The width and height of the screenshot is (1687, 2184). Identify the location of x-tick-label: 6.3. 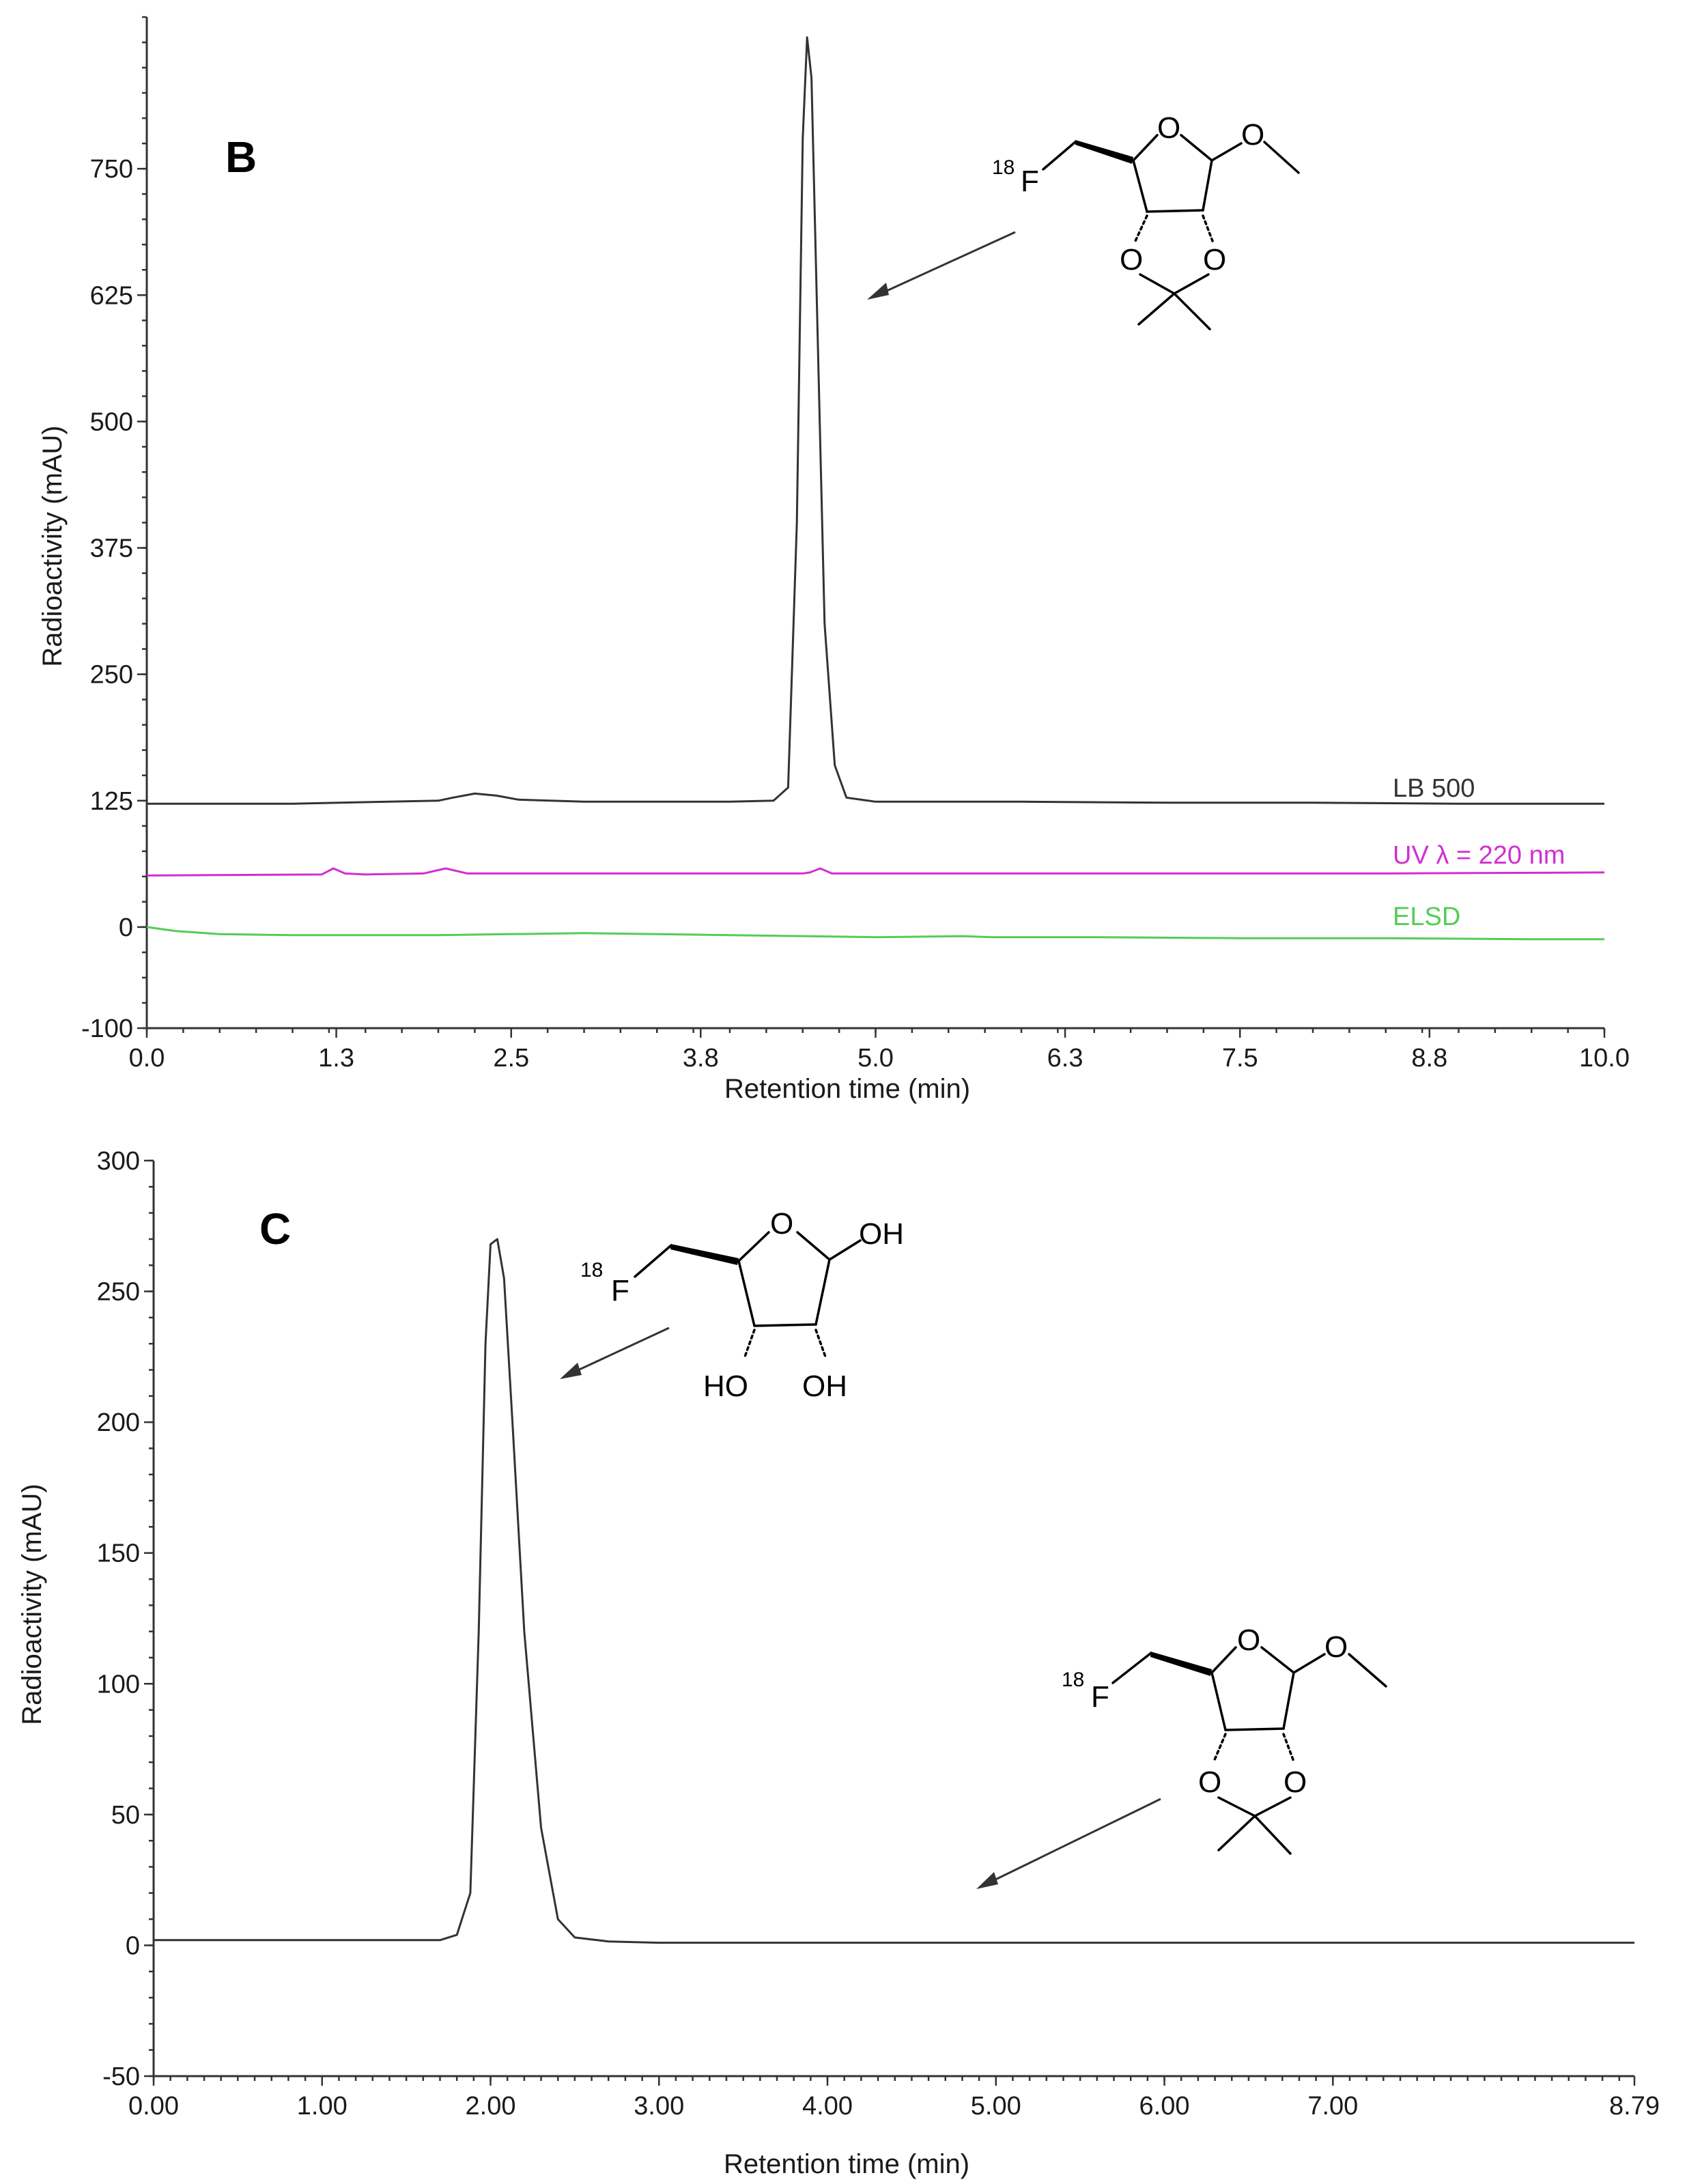
(1065, 1058).